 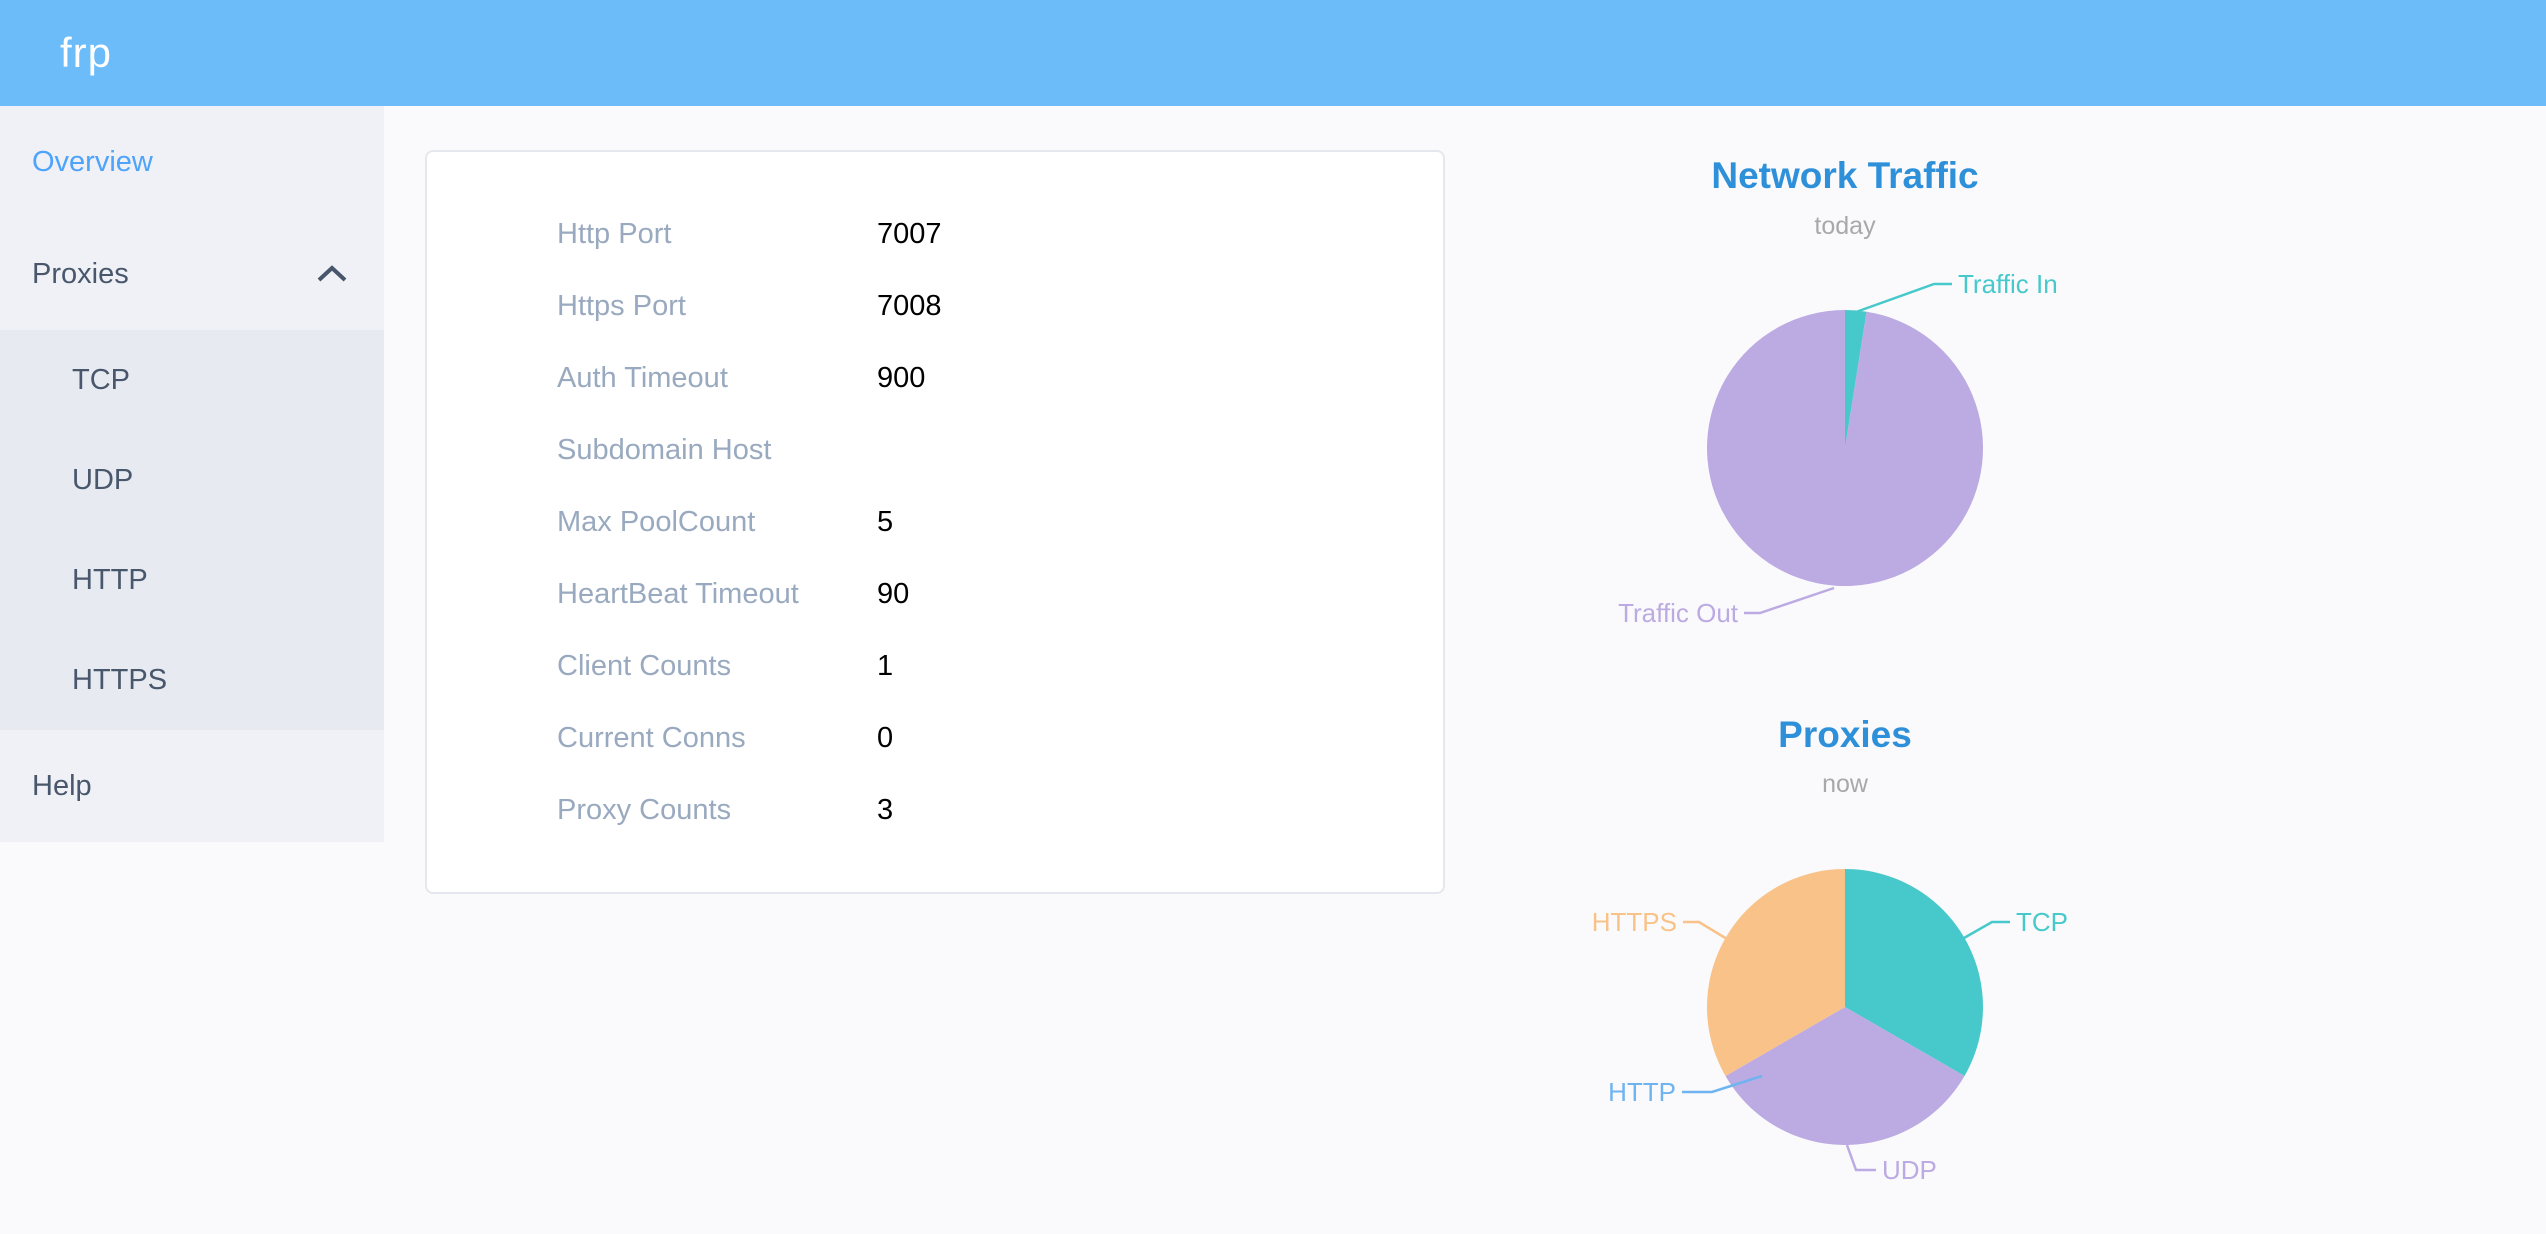 What do you see at coordinates (935, 666) in the screenshot?
I see `server-info-row: Client Counts 1` at bounding box center [935, 666].